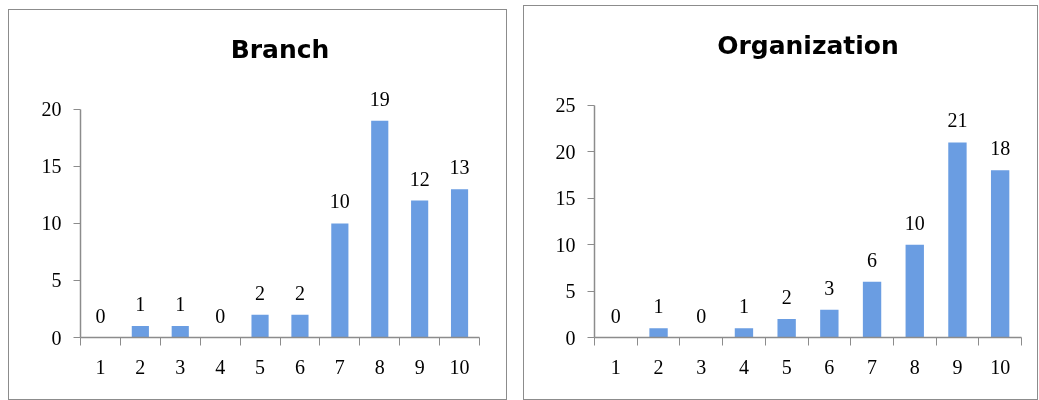  What do you see at coordinates (829, 287) in the screenshot?
I see `data-label: 3` at bounding box center [829, 287].